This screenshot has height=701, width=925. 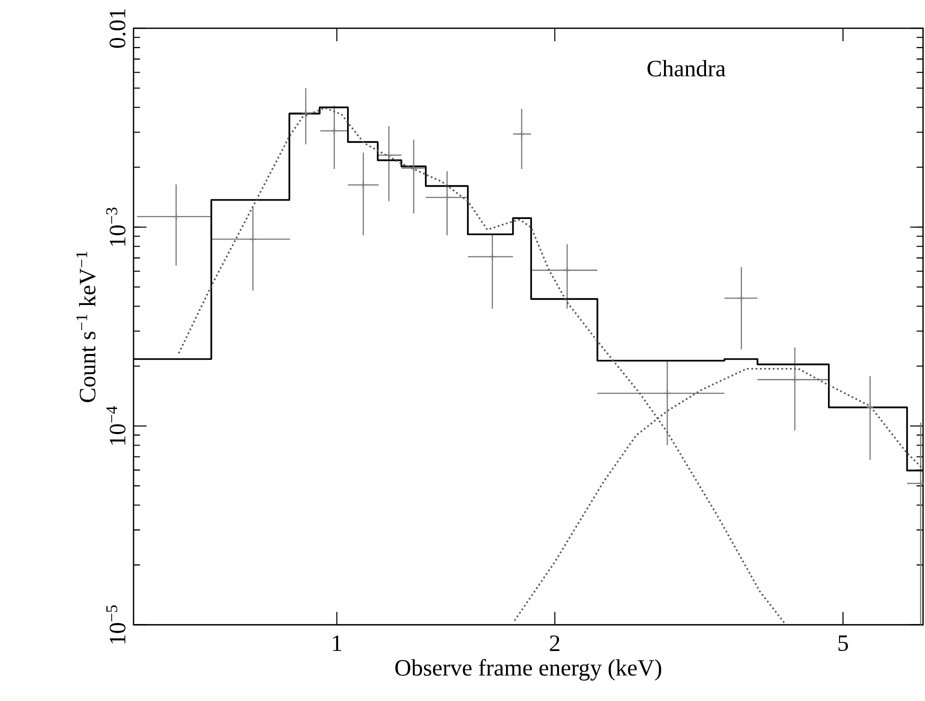 What do you see at coordinates (337, 643) in the screenshot?
I see `x-tick-label: 1` at bounding box center [337, 643].